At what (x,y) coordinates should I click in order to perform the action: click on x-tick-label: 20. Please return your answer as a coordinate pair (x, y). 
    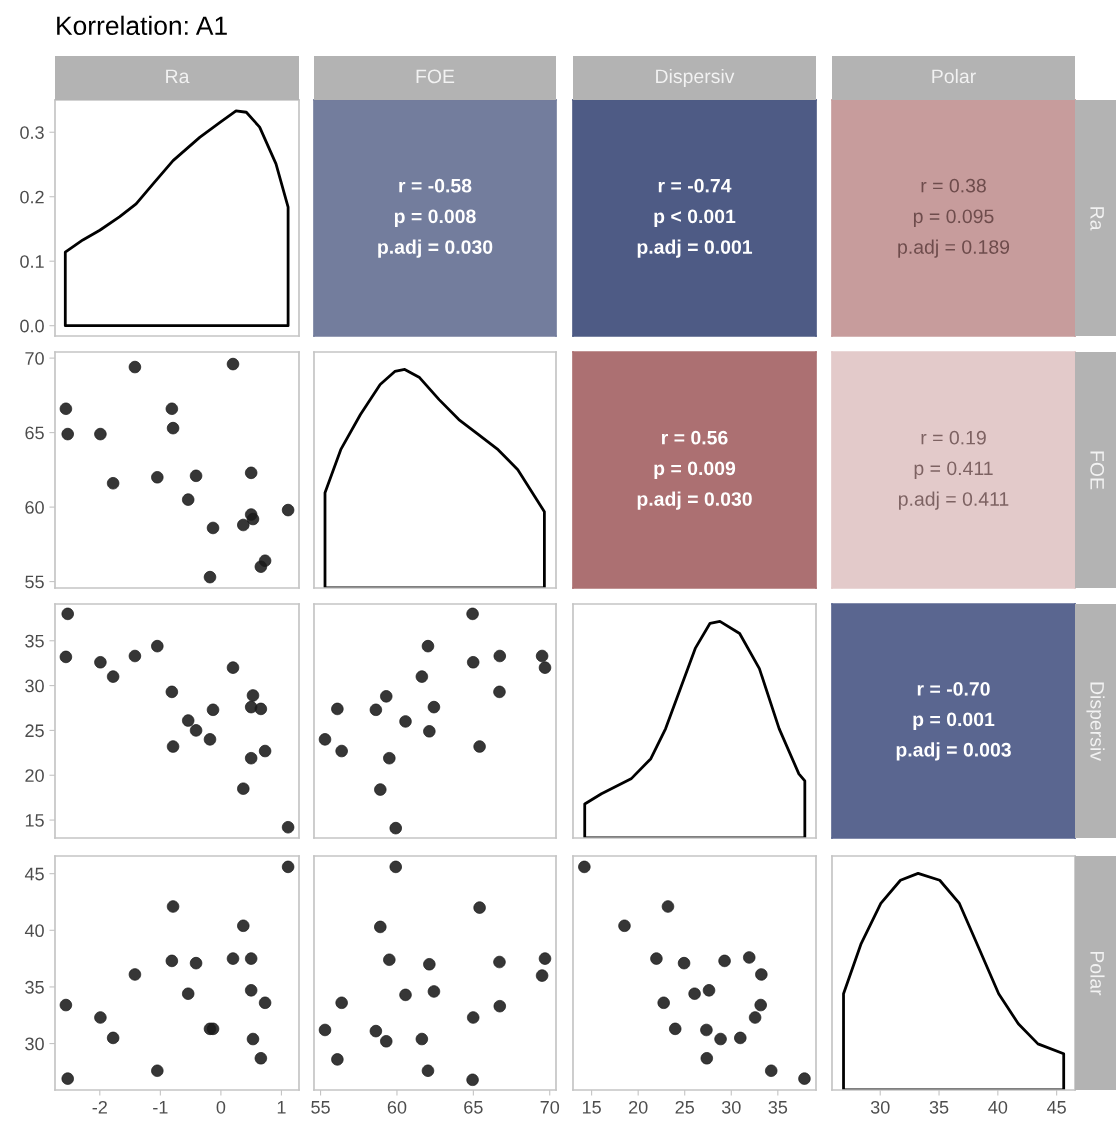
    Looking at the image, I should click on (638, 1107).